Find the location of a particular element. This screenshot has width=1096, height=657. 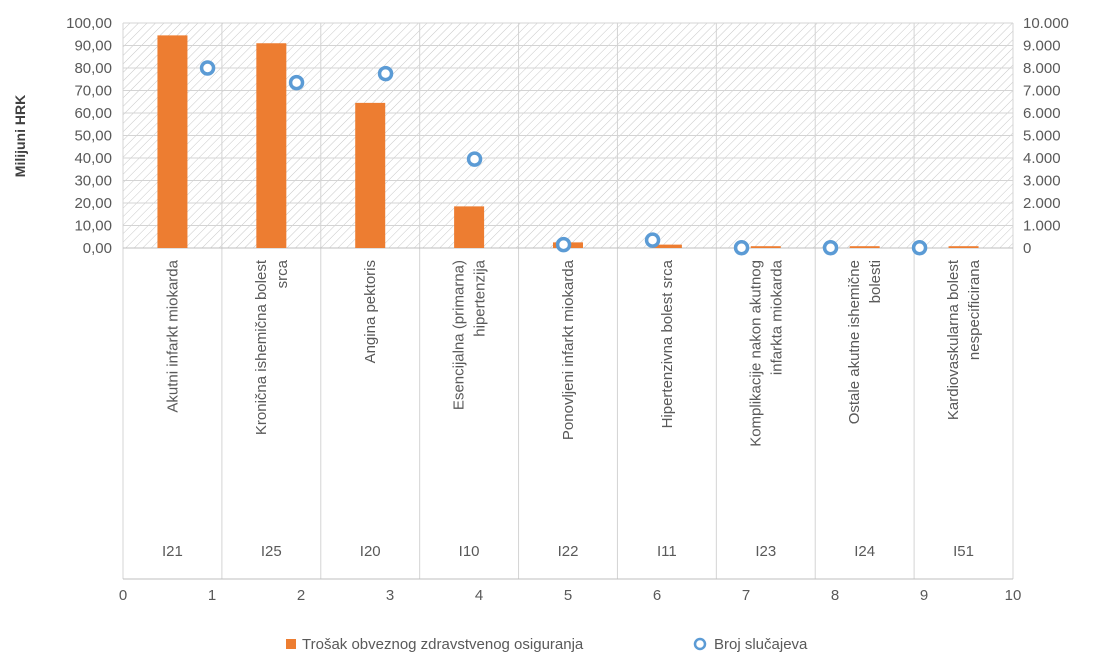

x-tick-label: 2 is located at coordinates (301, 595).